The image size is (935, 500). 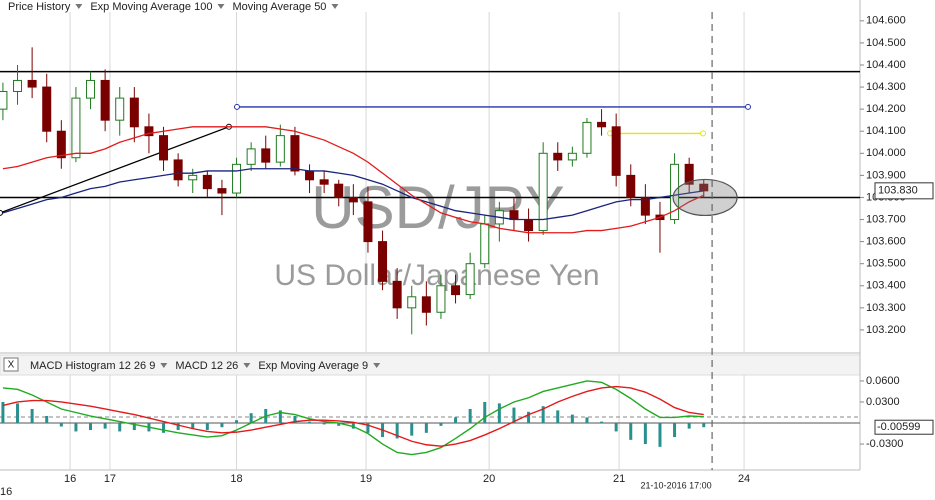 I want to click on legend-entry: Moving Average 50, so click(x=279, y=7).